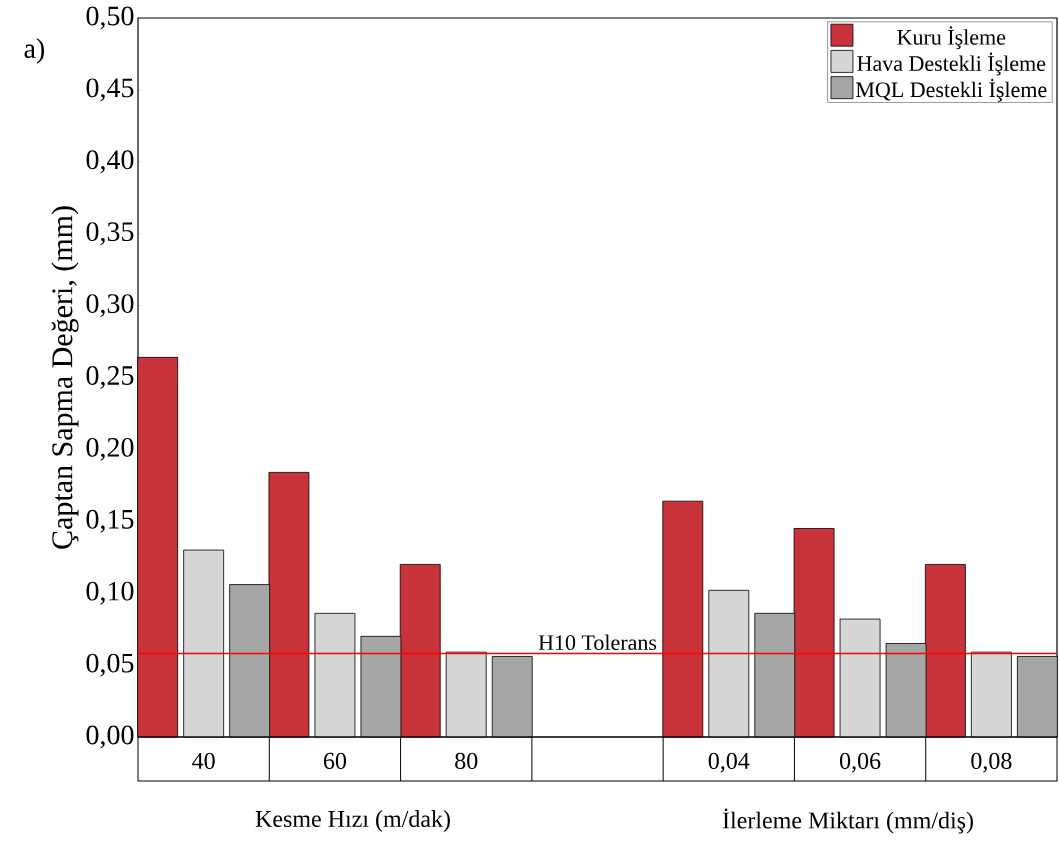 This screenshot has height=843, width=1059. Describe the element at coordinates (110, 90) in the screenshot. I see `y-tick-label: 0,45` at that location.